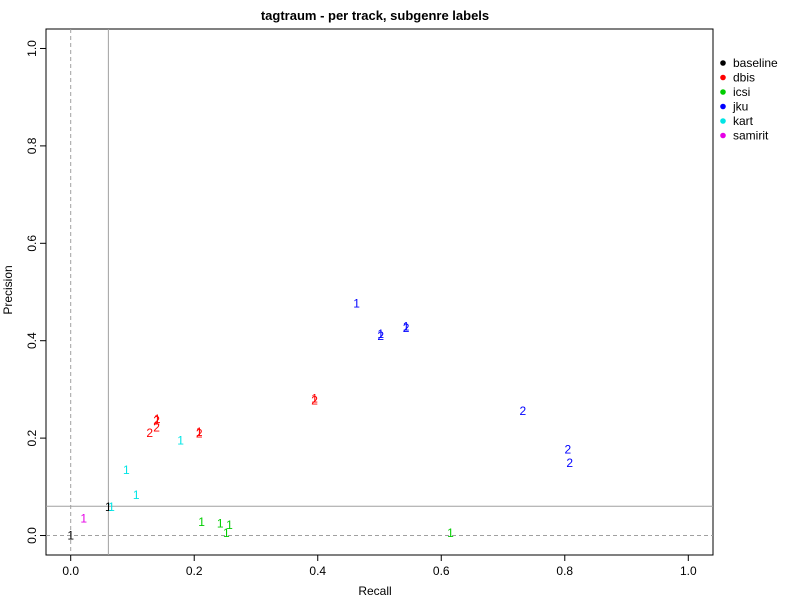  I want to click on legend-marker-dbis, so click(723, 77).